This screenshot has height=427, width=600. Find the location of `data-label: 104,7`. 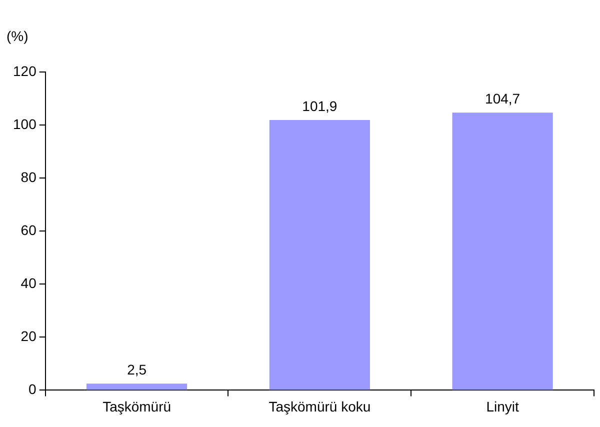

data-label: 104,7 is located at coordinates (502, 98).